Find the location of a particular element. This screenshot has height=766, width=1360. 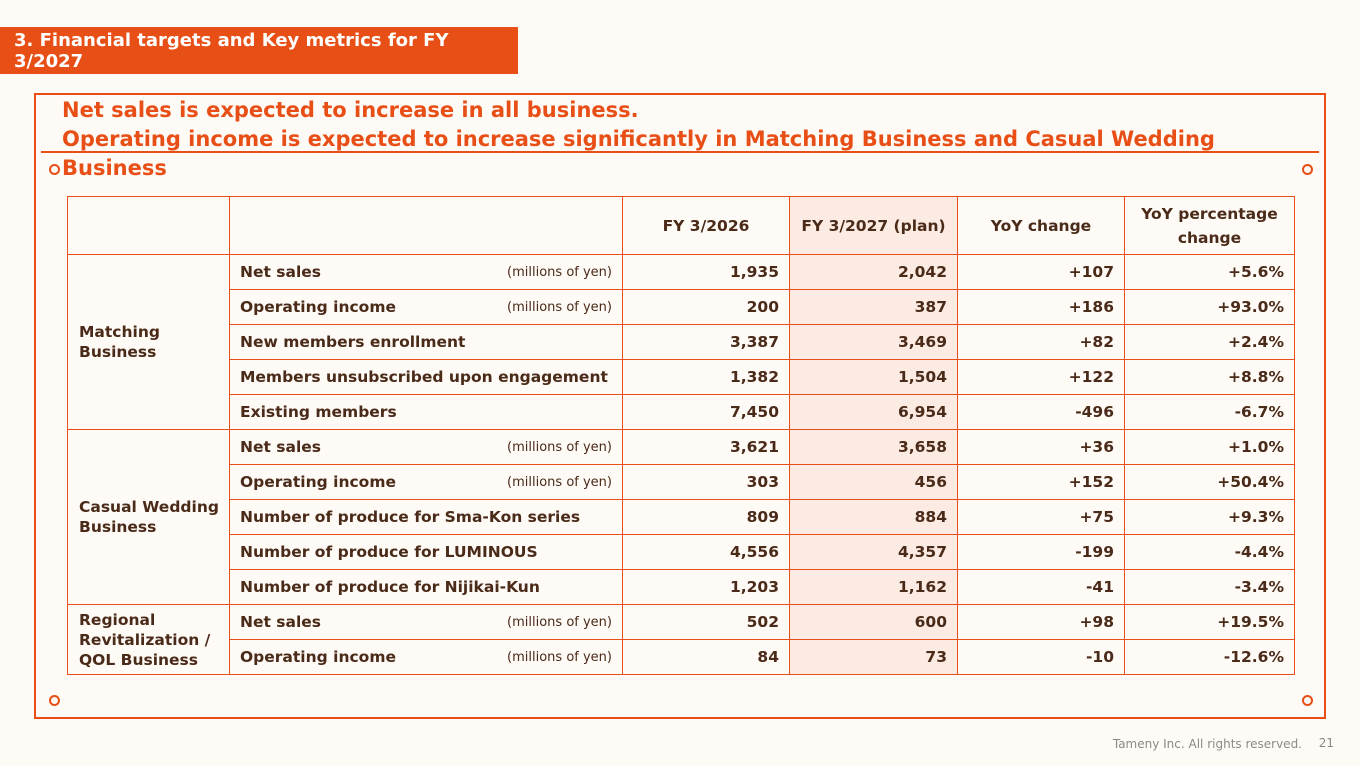

headline-divider is located at coordinates (680, 152).